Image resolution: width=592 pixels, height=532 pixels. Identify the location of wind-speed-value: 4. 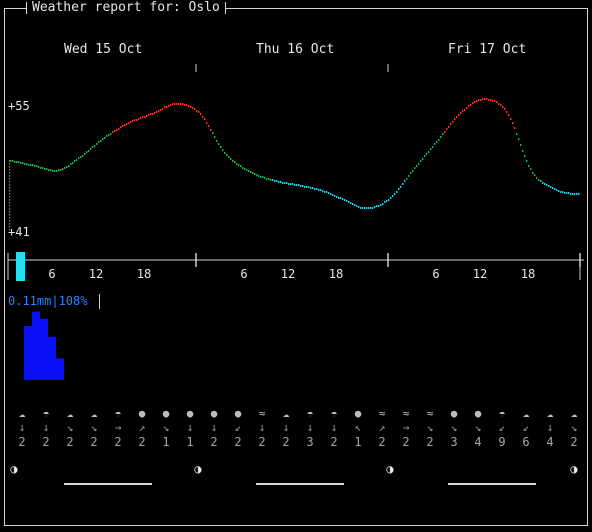
(478, 442).